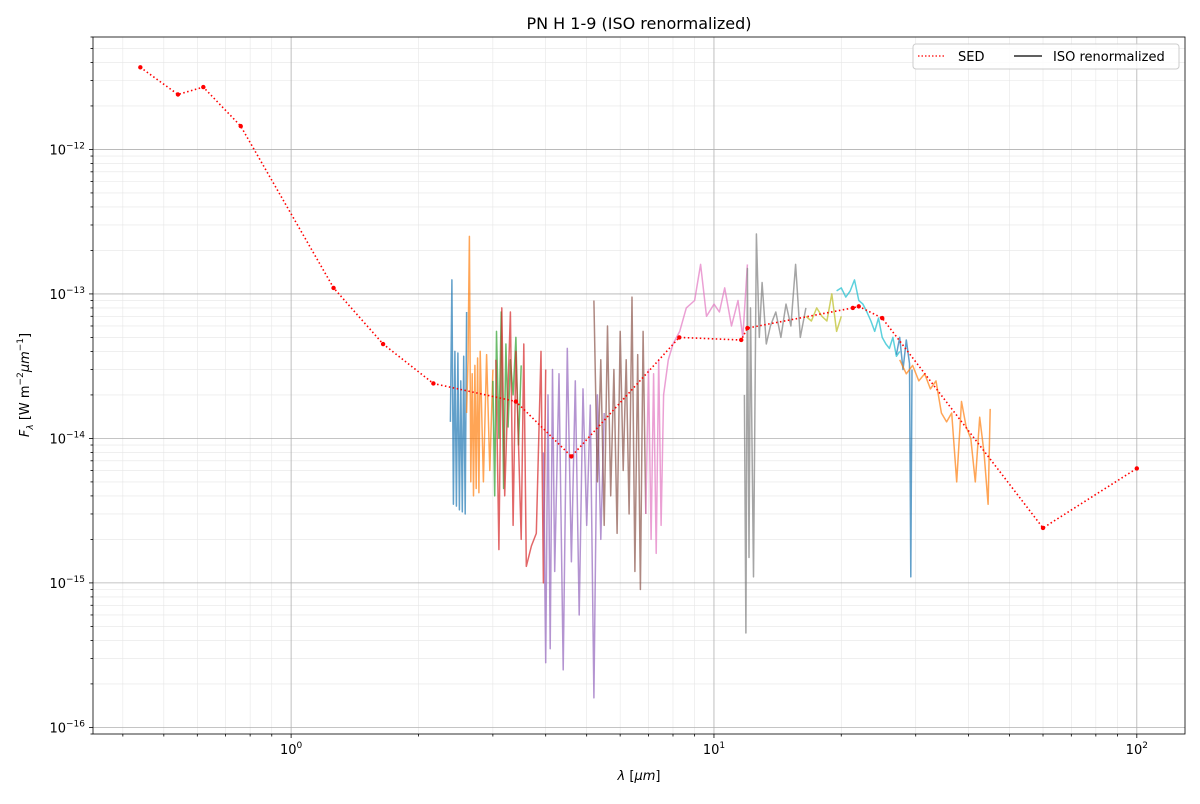 This screenshot has height=804, width=1200. Describe the element at coordinates (639, 776) in the screenshot. I see `x-axis-label: λ [μm]` at that location.